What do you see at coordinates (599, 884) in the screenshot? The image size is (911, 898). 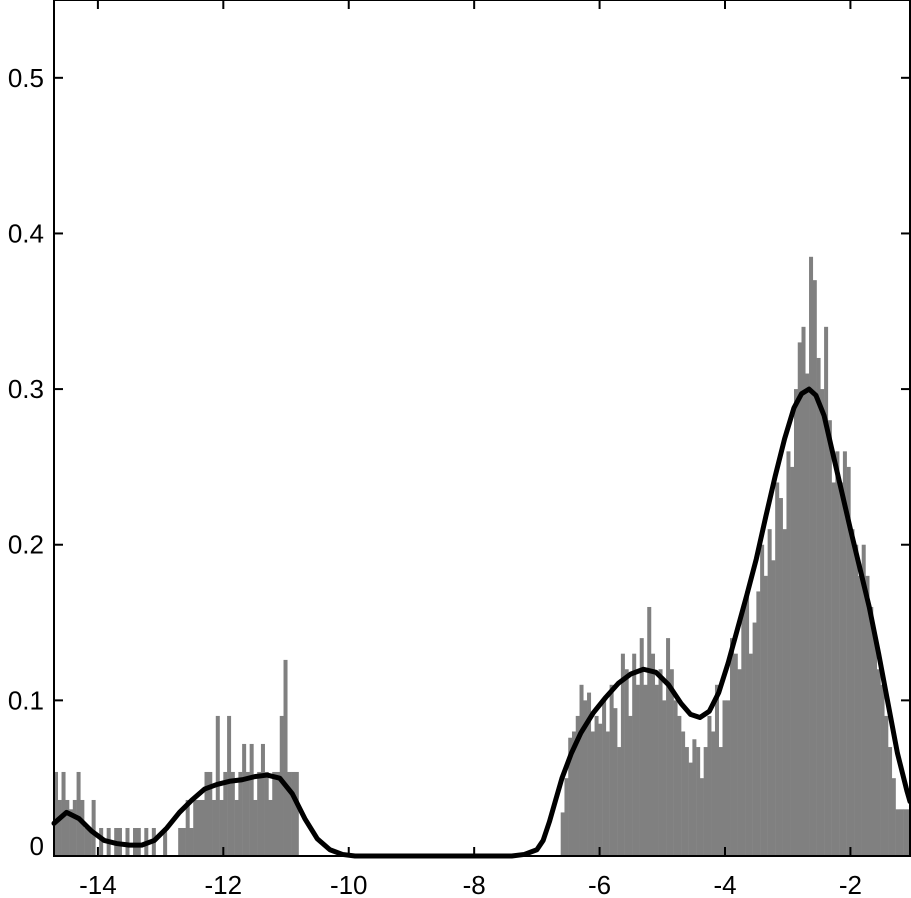 I see `x-tick-label-4: -6` at bounding box center [599, 884].